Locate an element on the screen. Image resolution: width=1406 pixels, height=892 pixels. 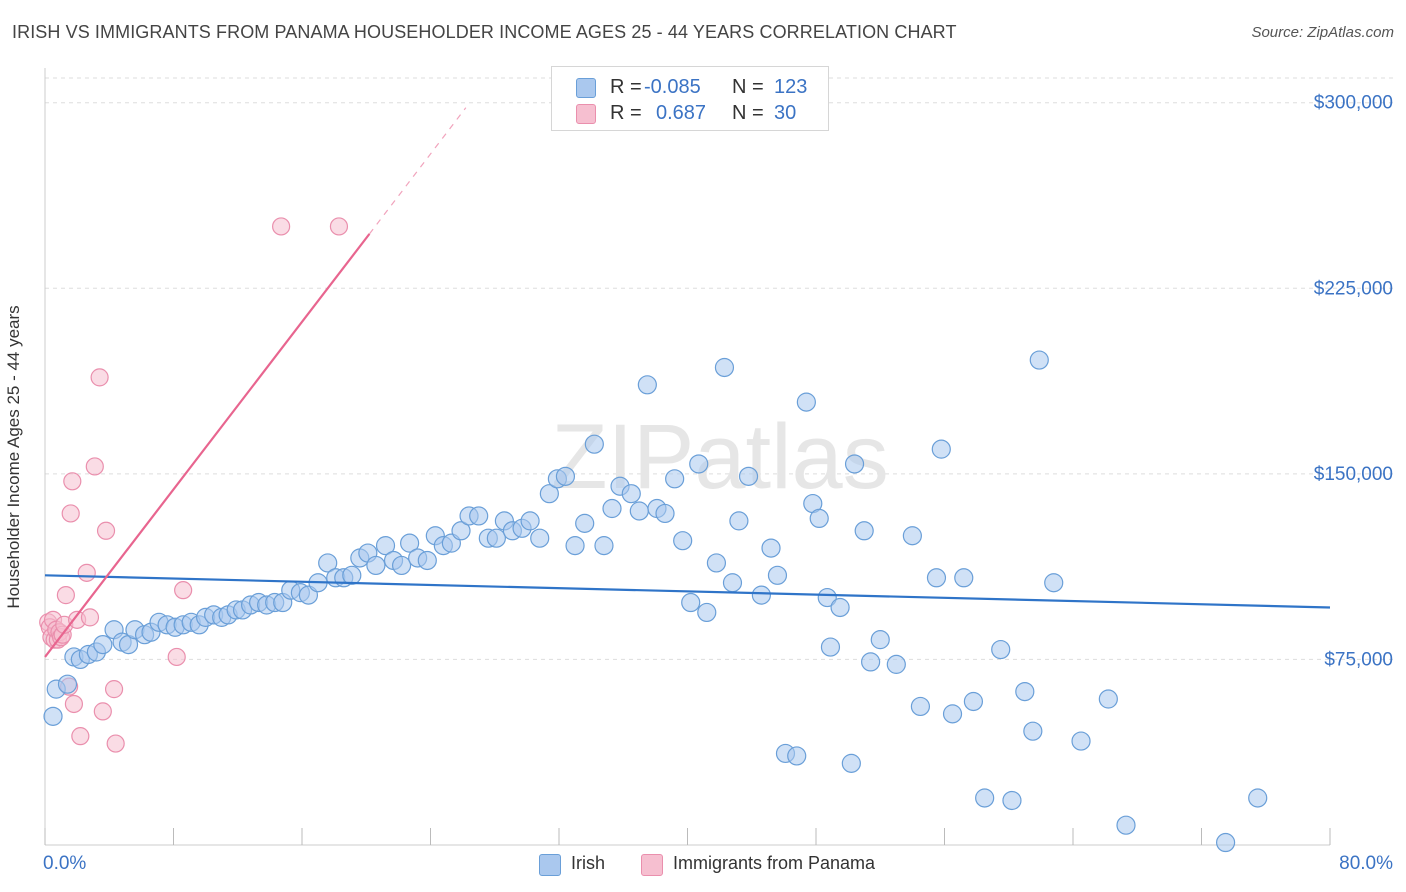
panama-trend-line is located at coordinates (207, 445).